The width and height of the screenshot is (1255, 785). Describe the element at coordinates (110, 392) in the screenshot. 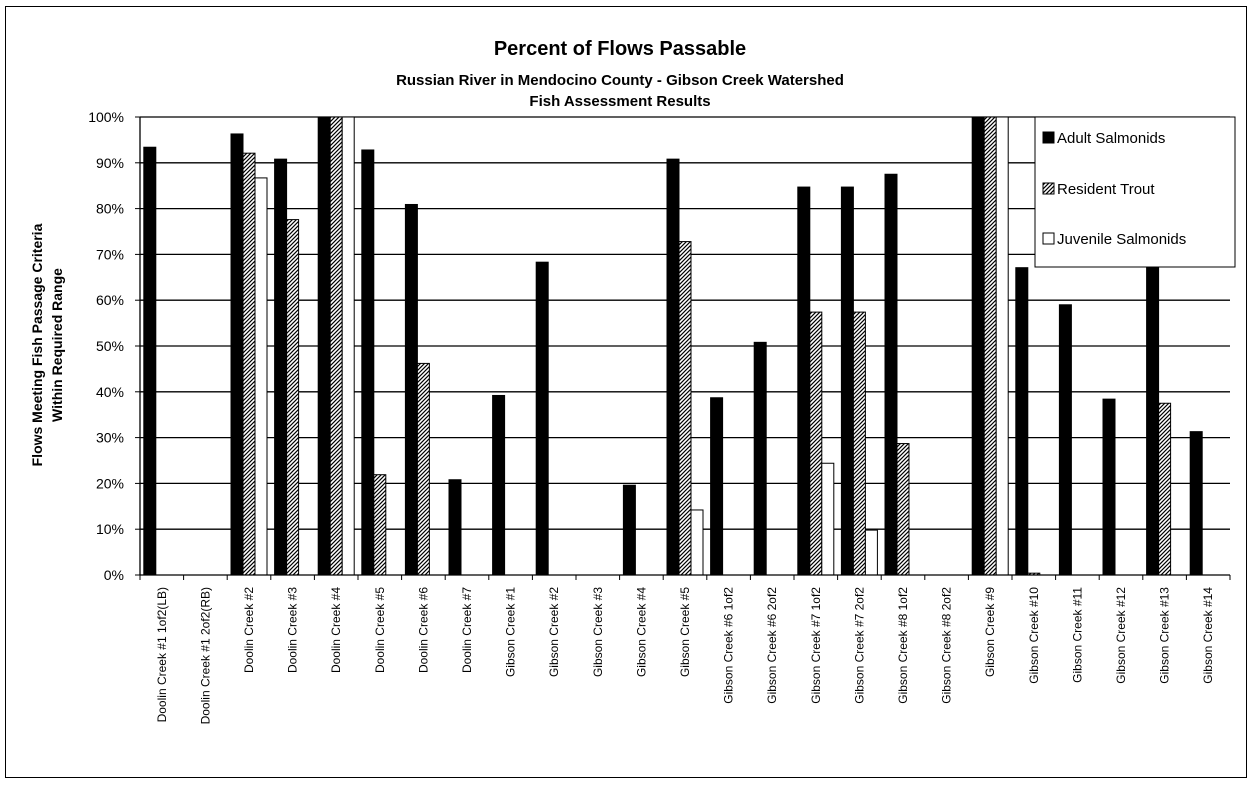

I see `y-tick-label: 40%` at that location.